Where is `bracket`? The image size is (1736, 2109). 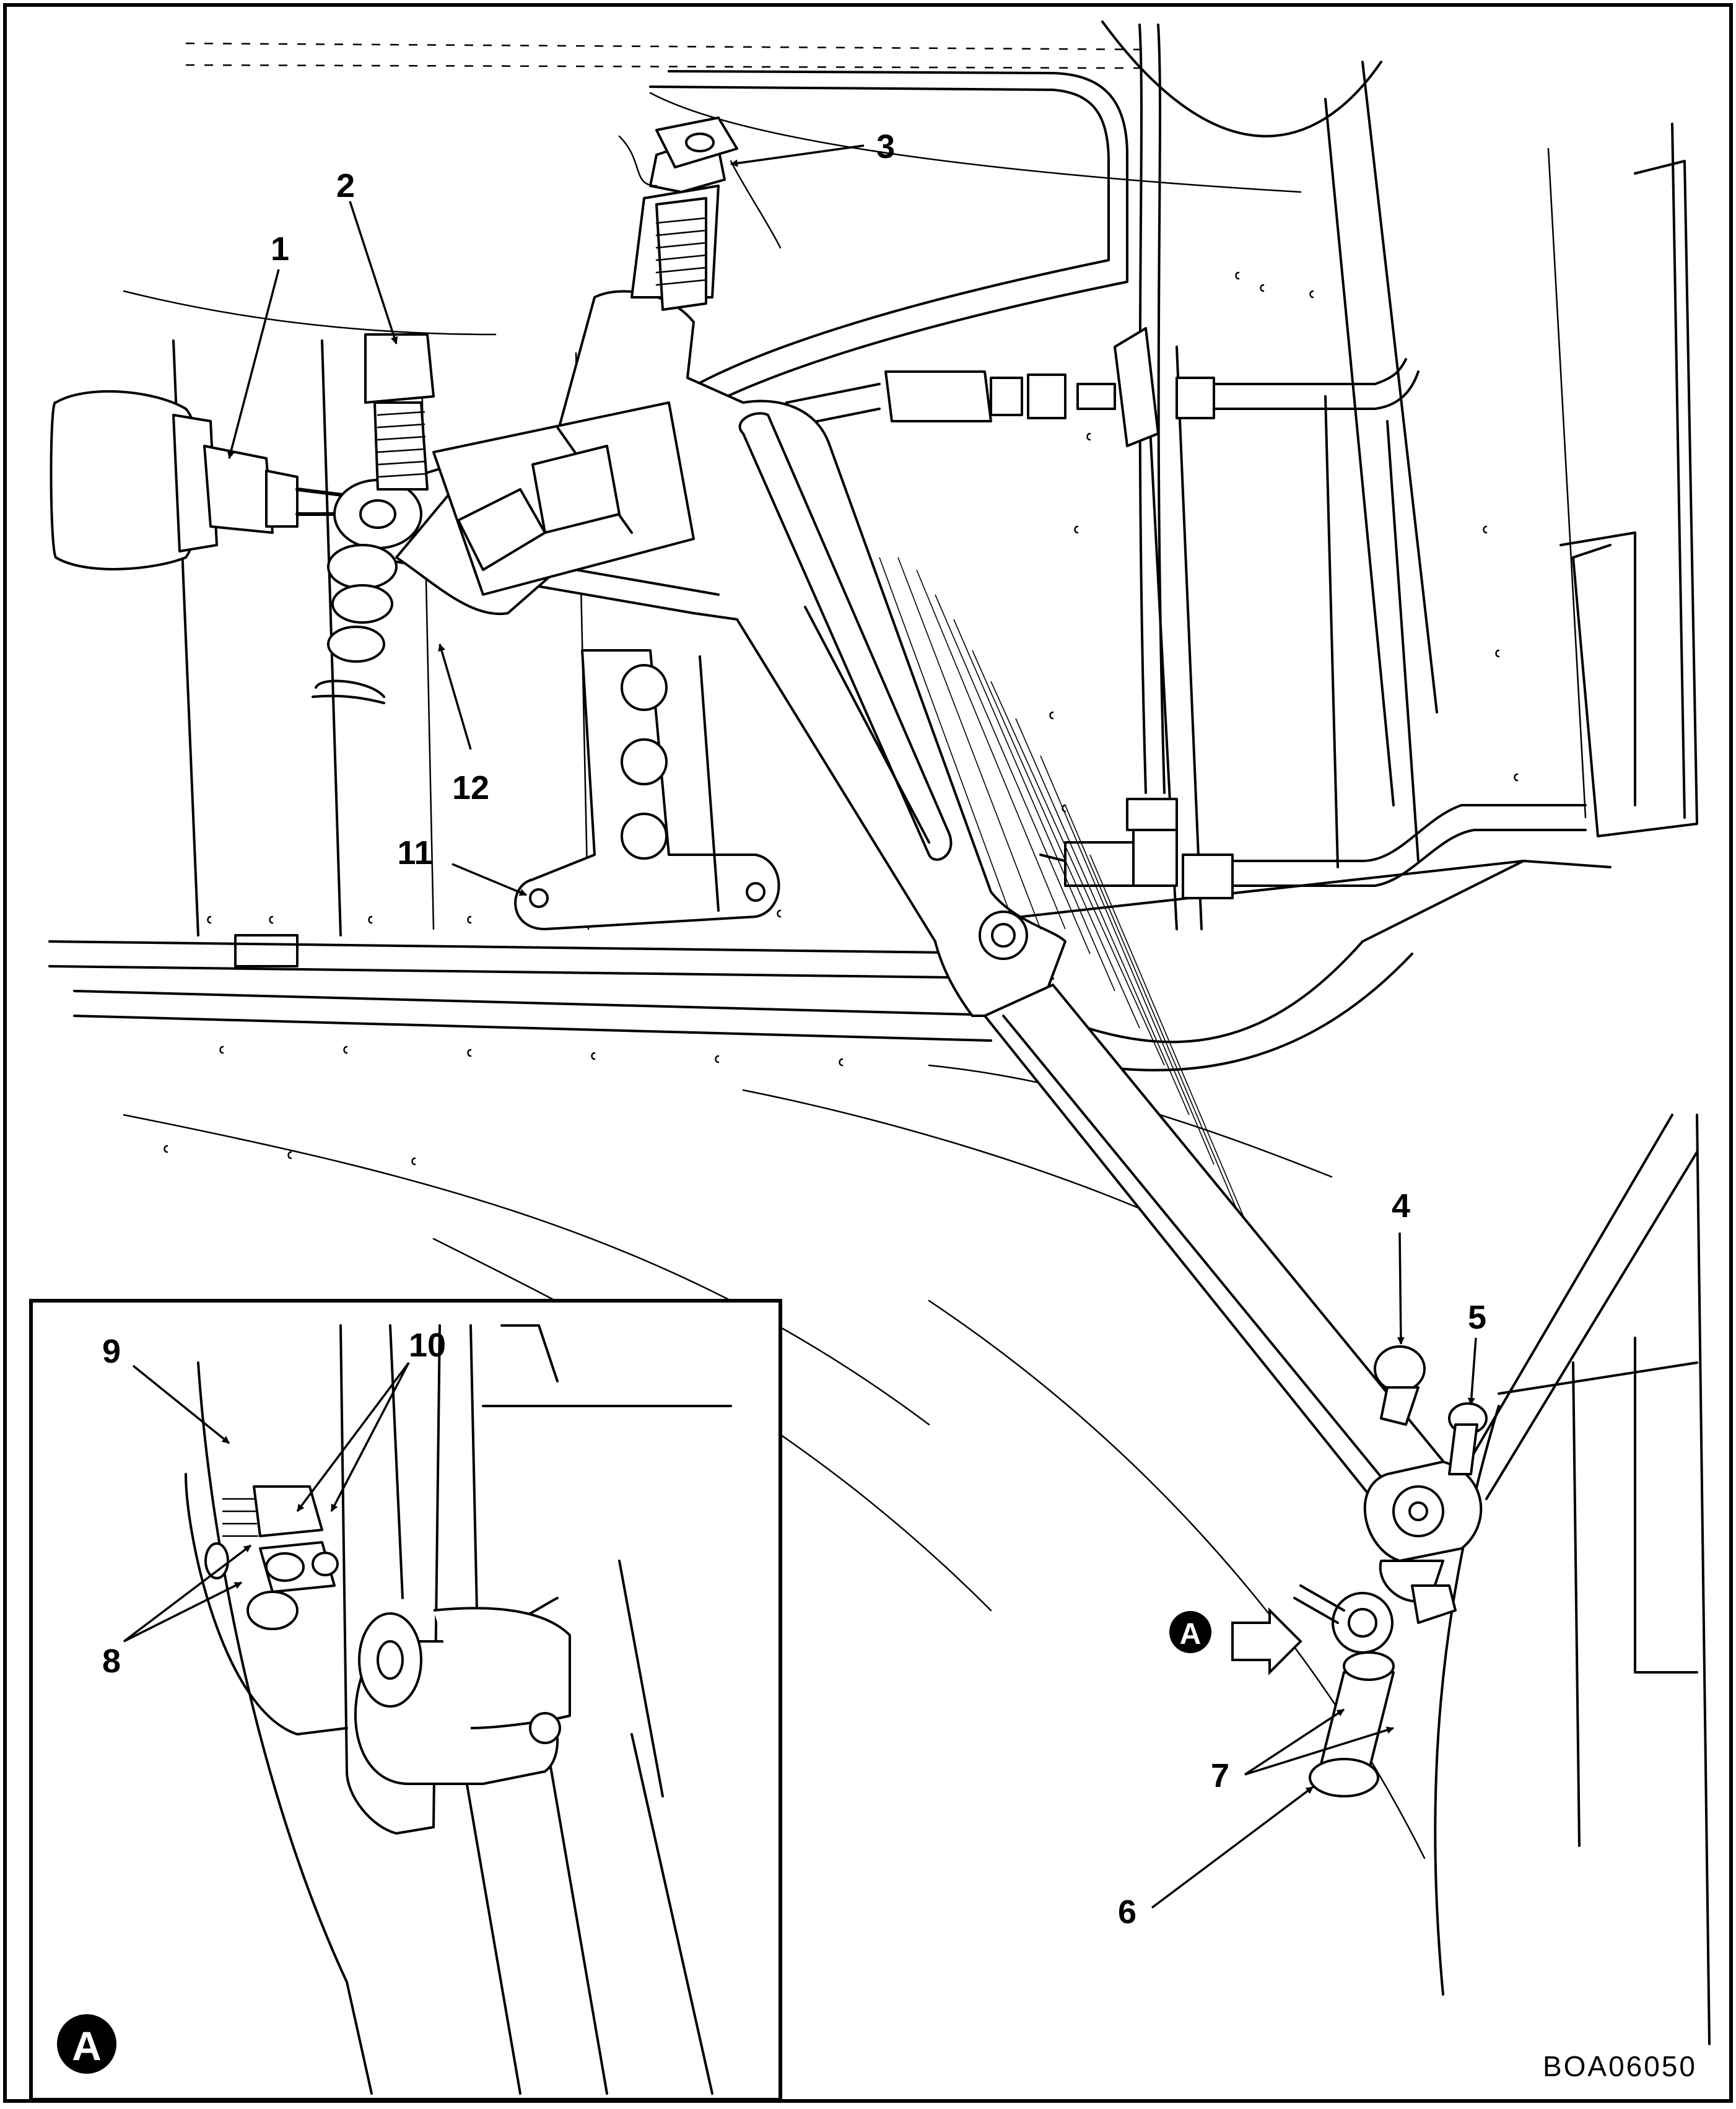 bracket is located at coordinates (647, 789).